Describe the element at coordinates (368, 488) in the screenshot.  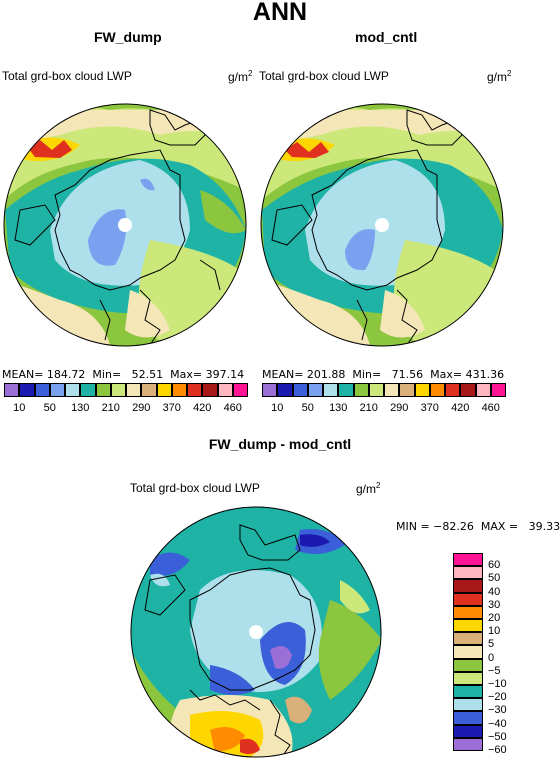
I see `diff-units: g/m2` at that location.